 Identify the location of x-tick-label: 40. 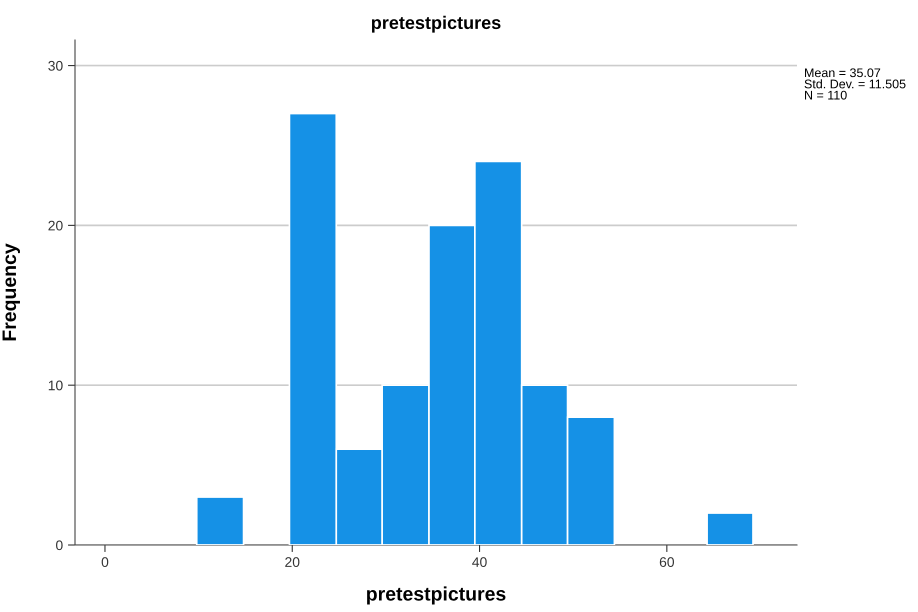
(479, 562).